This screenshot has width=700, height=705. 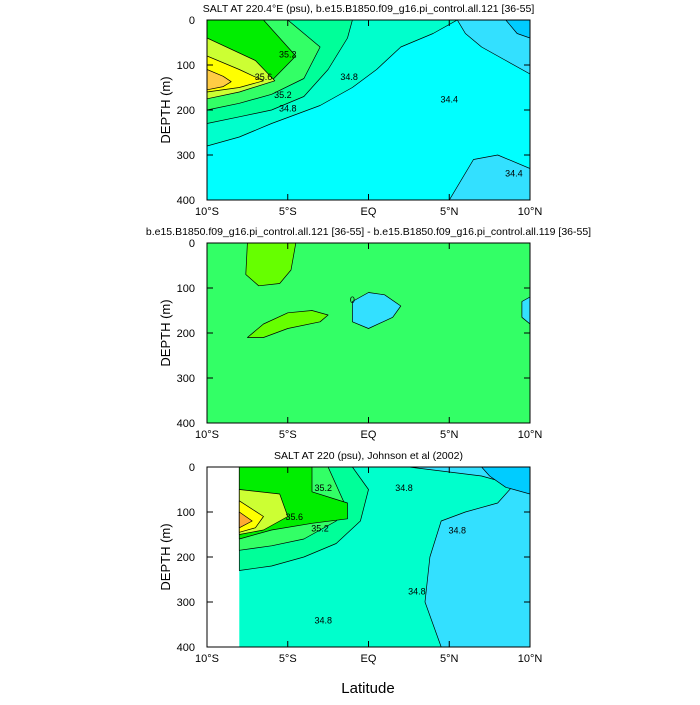 What do you see at coordinates (368, 456) in the screenshot?
I see `panel-title: SALT AT 220 (psu), Johnson et al (2002)` at bounding box center [368, 456].